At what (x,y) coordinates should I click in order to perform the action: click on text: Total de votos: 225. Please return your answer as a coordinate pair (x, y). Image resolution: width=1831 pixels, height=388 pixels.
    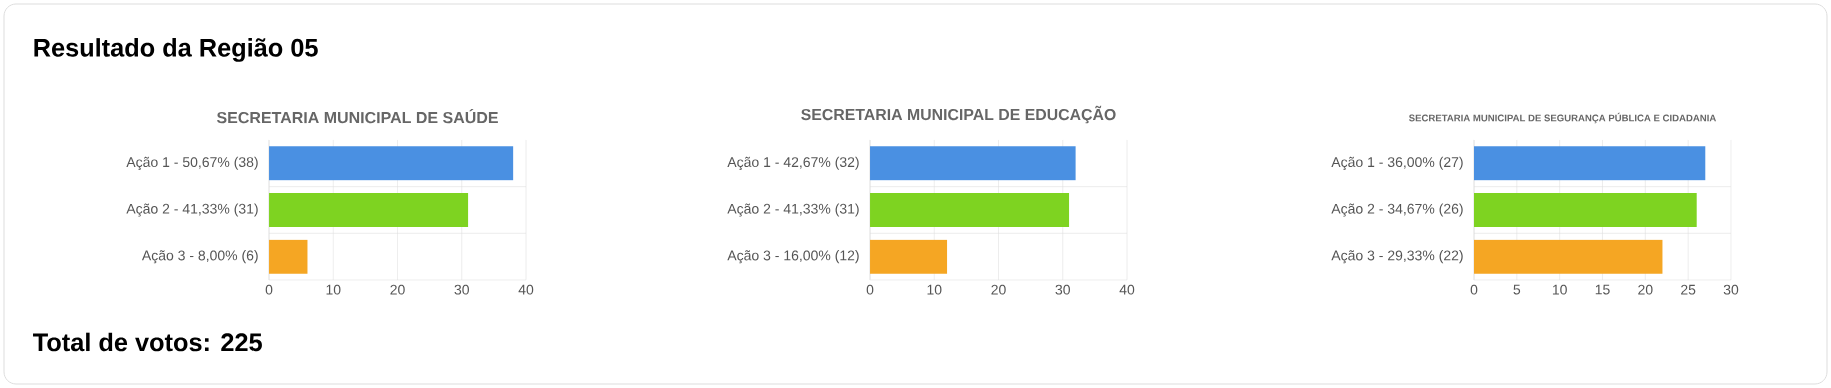
    Looking at the image, I should click on (147, 342).